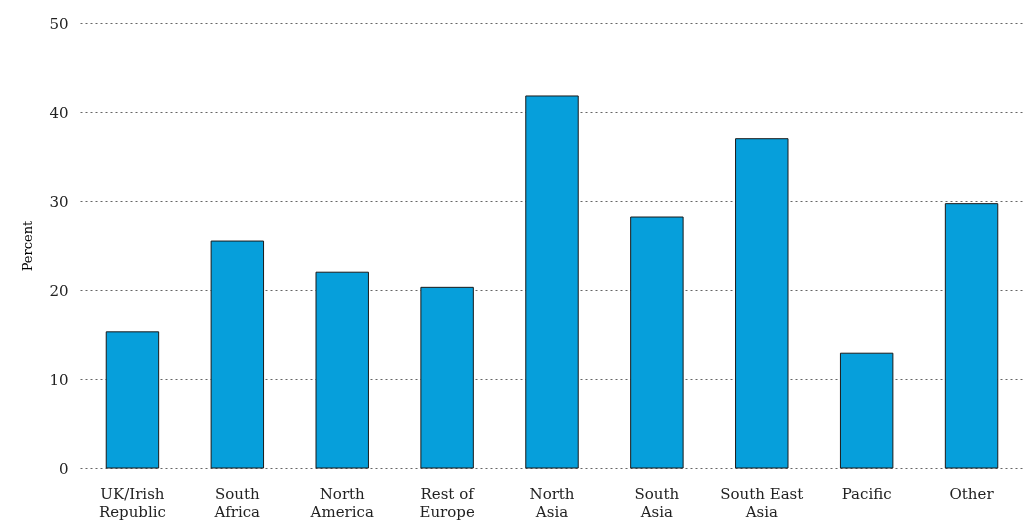 The image size is (1024, 532). I want to click on x-tick-label: Pacific, so click(866, 493).